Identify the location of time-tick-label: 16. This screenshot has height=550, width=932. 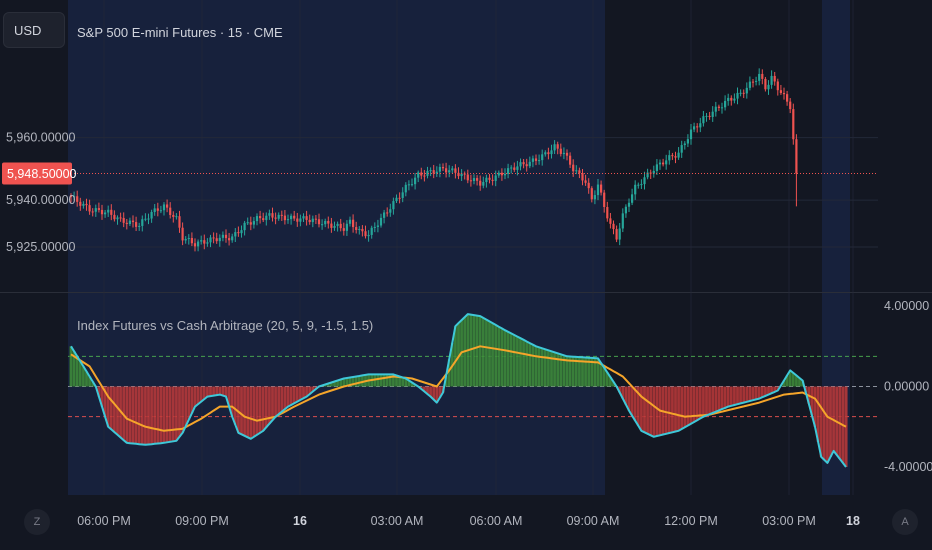
(300, 521).